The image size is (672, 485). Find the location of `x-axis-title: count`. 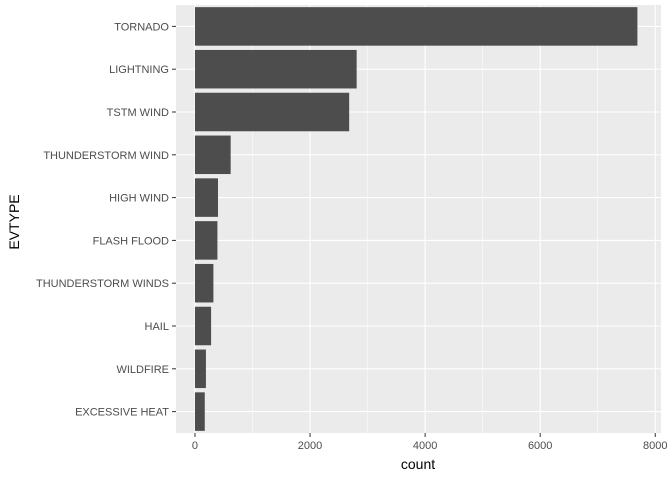

x-axis-title: count is located at coordinates (418, 464).